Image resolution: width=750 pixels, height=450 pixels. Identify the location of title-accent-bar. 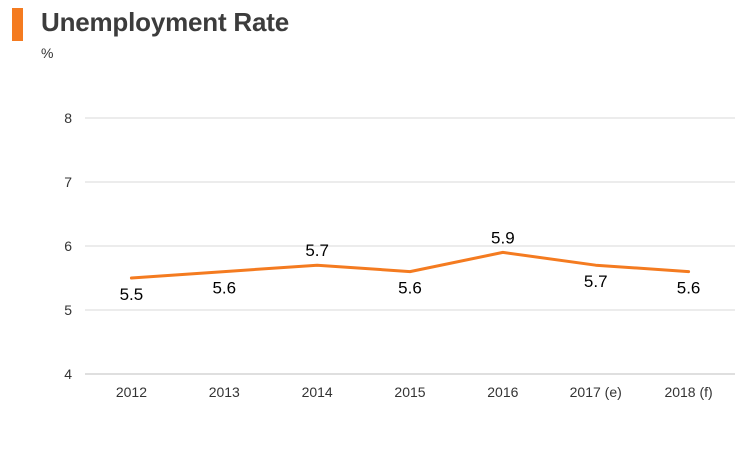
(17, 24).